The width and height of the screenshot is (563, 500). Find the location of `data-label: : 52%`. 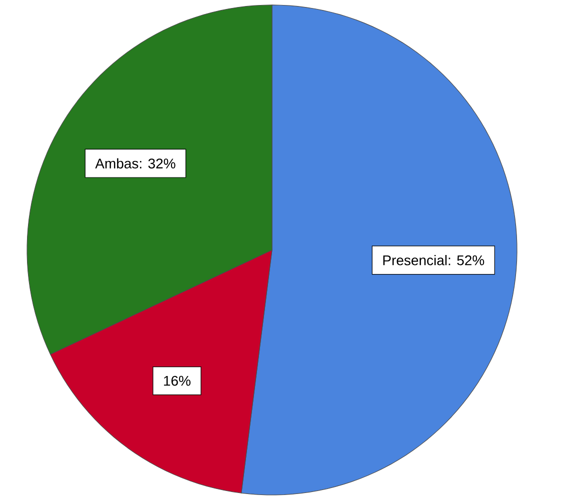

data-label: : 52% is located at coordinates (466, 260).